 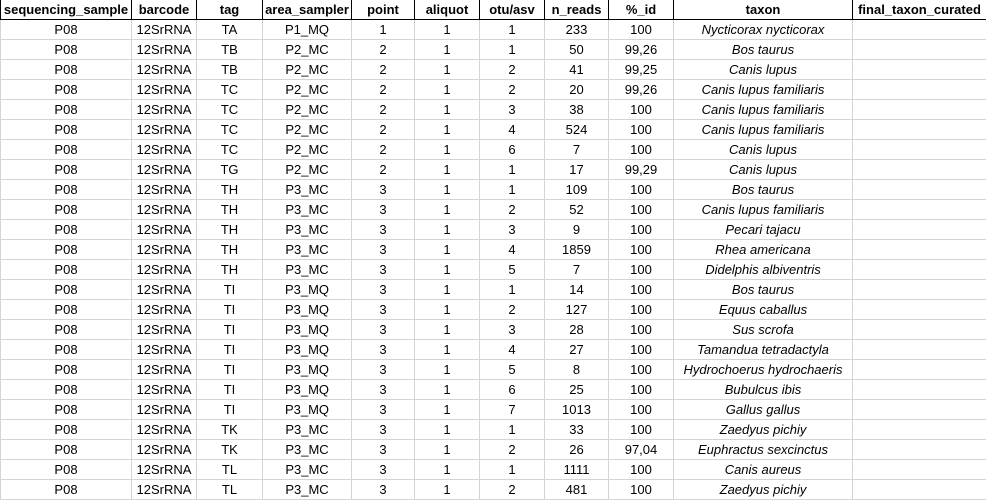 I want to click on cell-n-reads: 481, so click(x=576, y=489).